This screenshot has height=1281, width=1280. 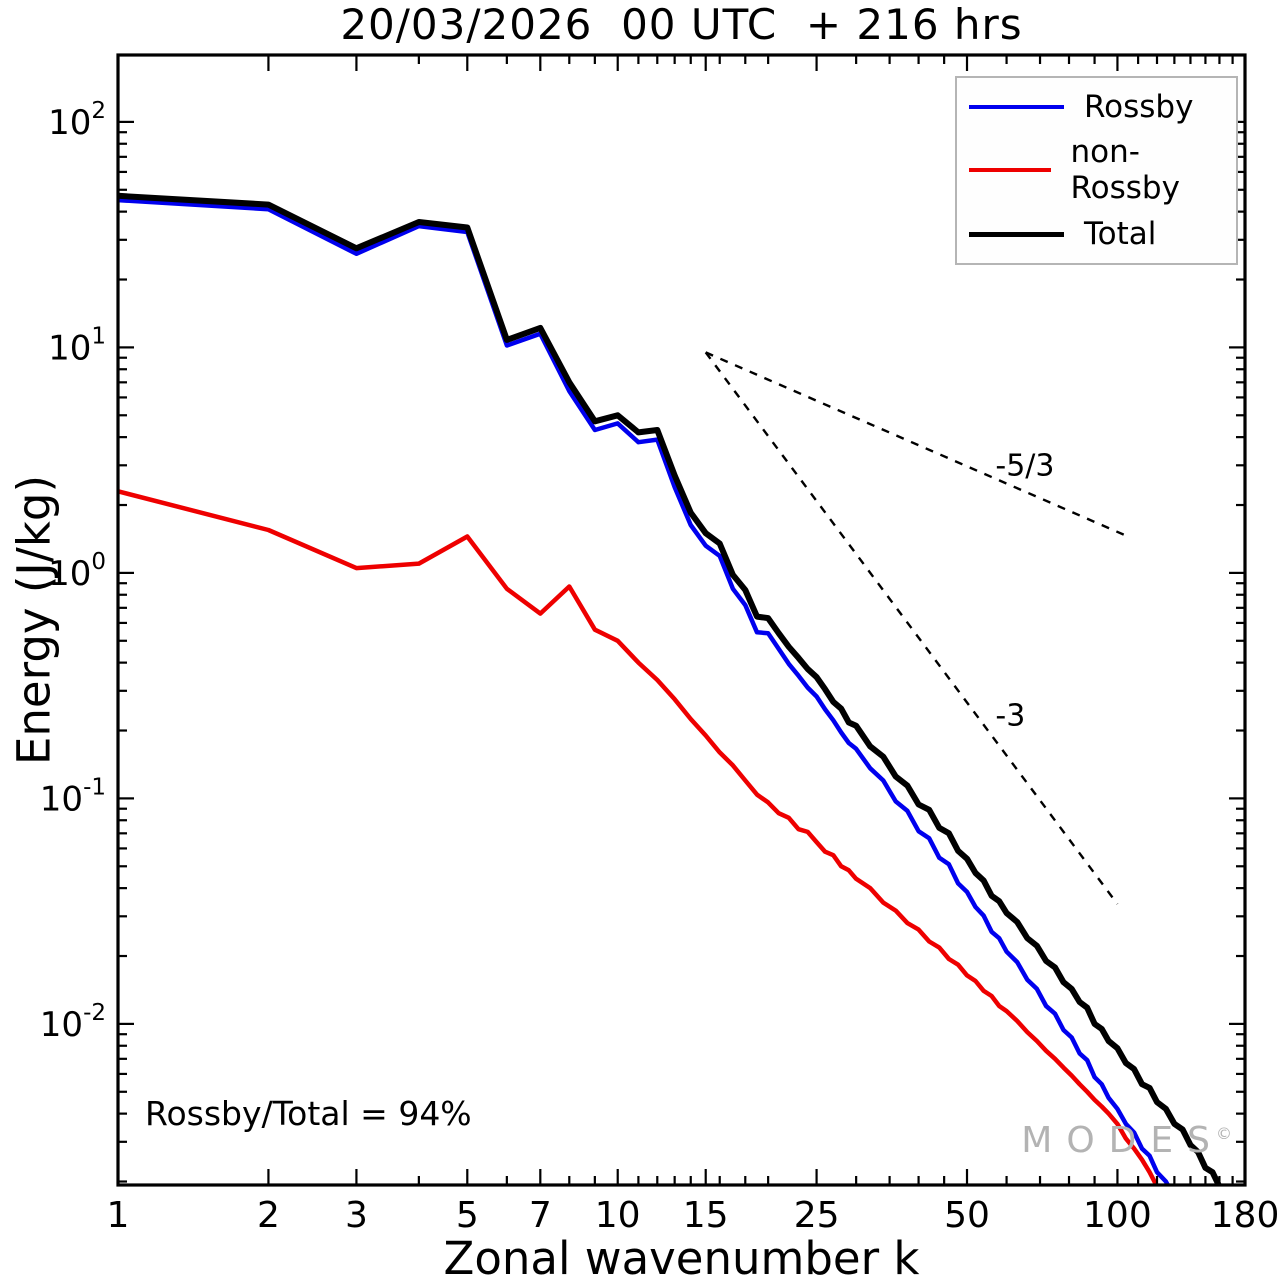 What do you see at coordinates (77, 120) in the screenshot?
I see `y-tick-label: 10²` at bounding box center [77, 120].